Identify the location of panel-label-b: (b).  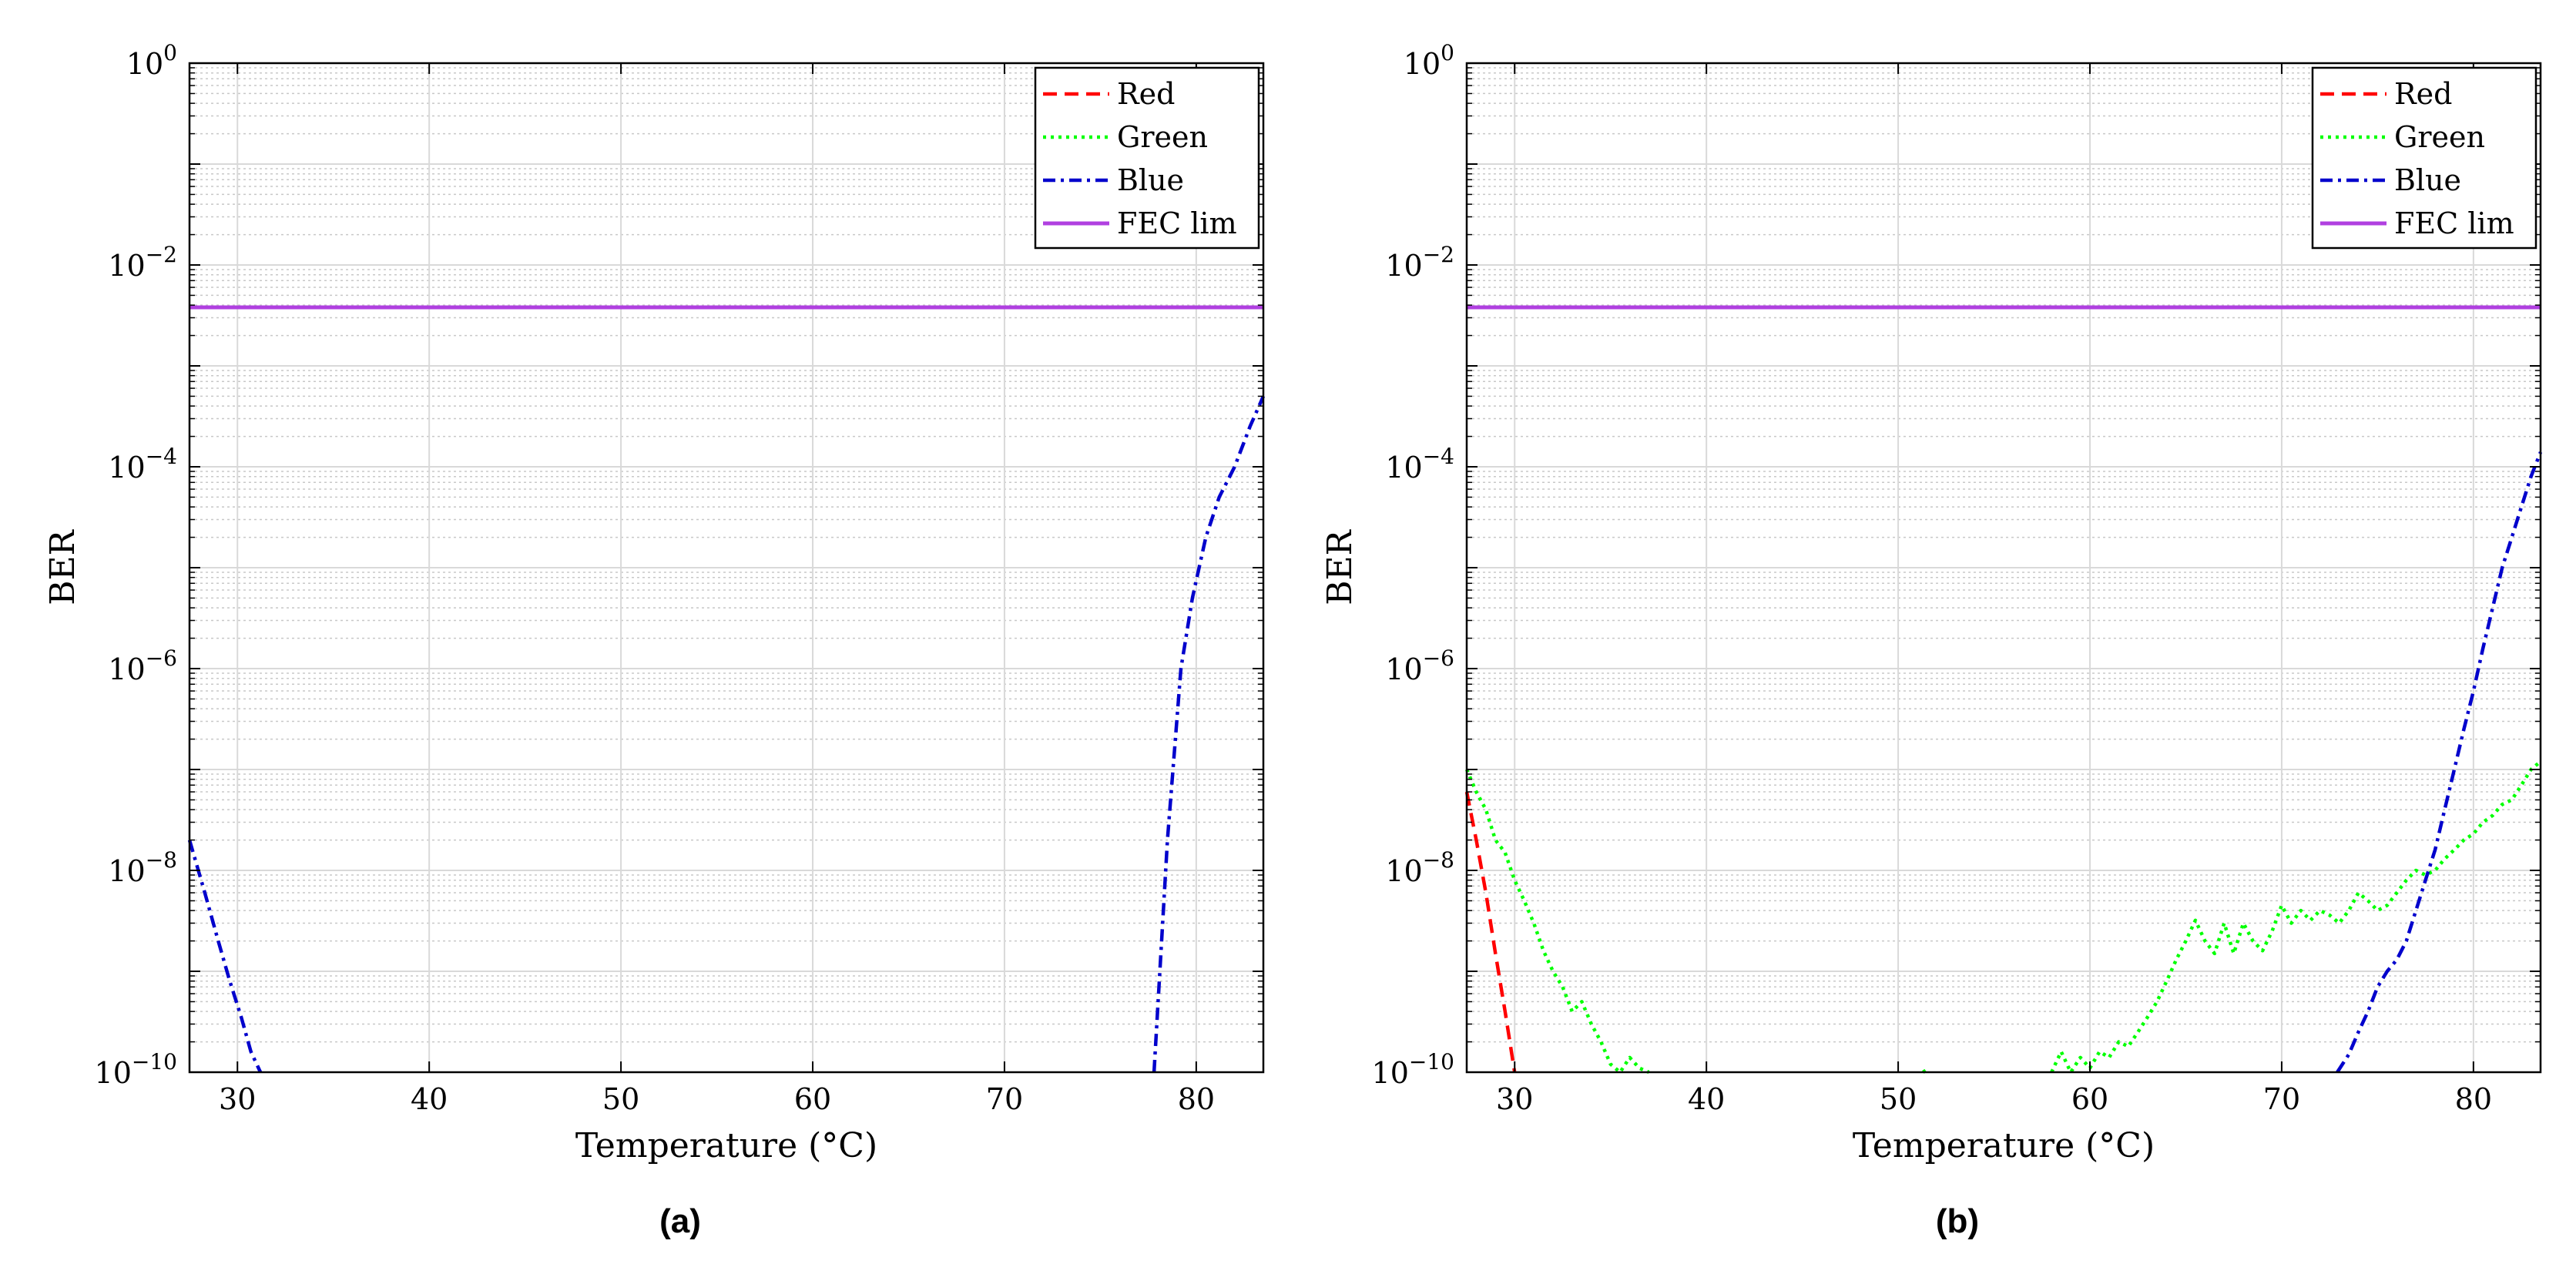
(1957, 1221).